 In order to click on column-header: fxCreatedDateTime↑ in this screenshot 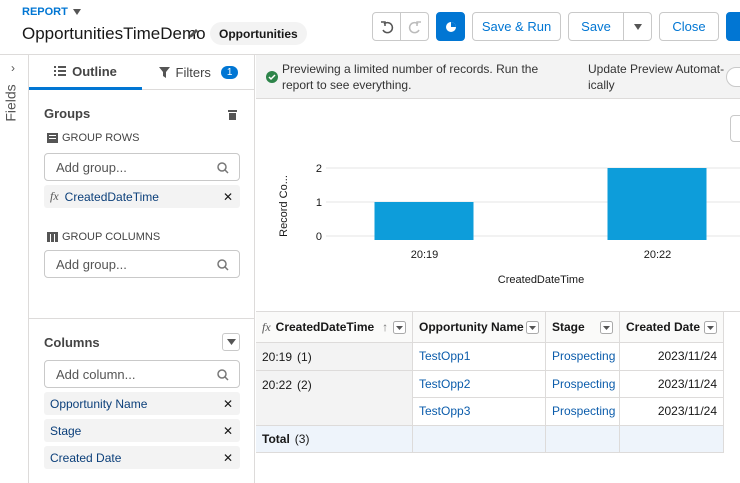, I will do `click(334, 327)`.